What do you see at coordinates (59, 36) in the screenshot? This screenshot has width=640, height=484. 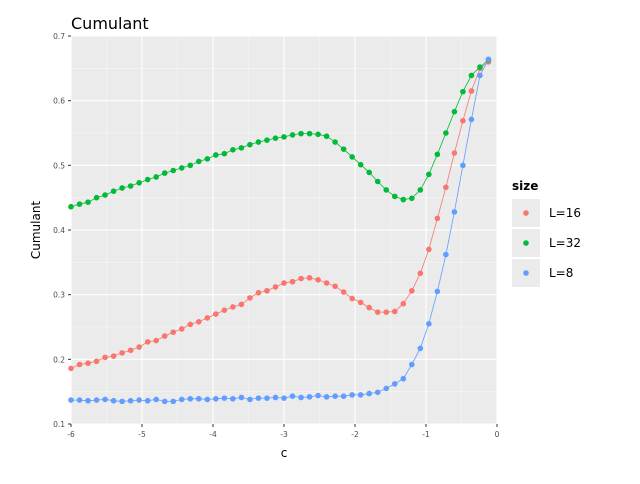 I see `y-tick-label: 0.7` at bounding box center [59, 36].